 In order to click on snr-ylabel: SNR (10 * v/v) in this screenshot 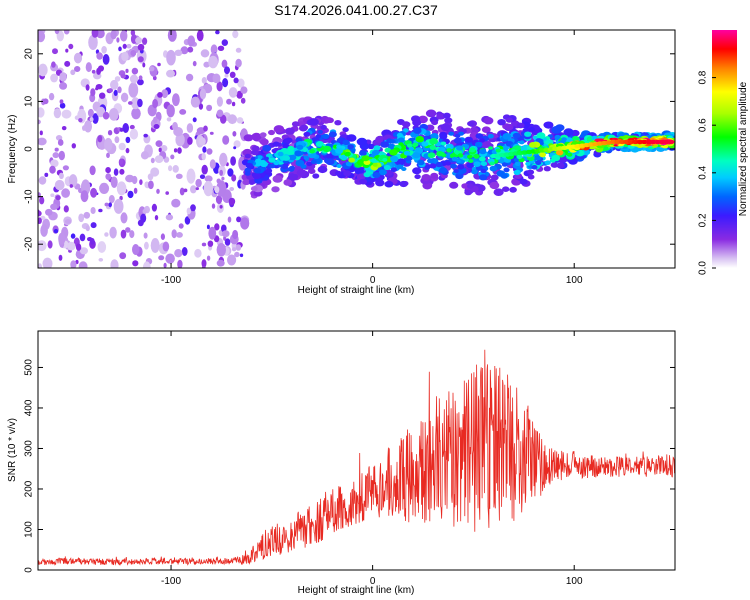, I will do `click(12, 450)`.